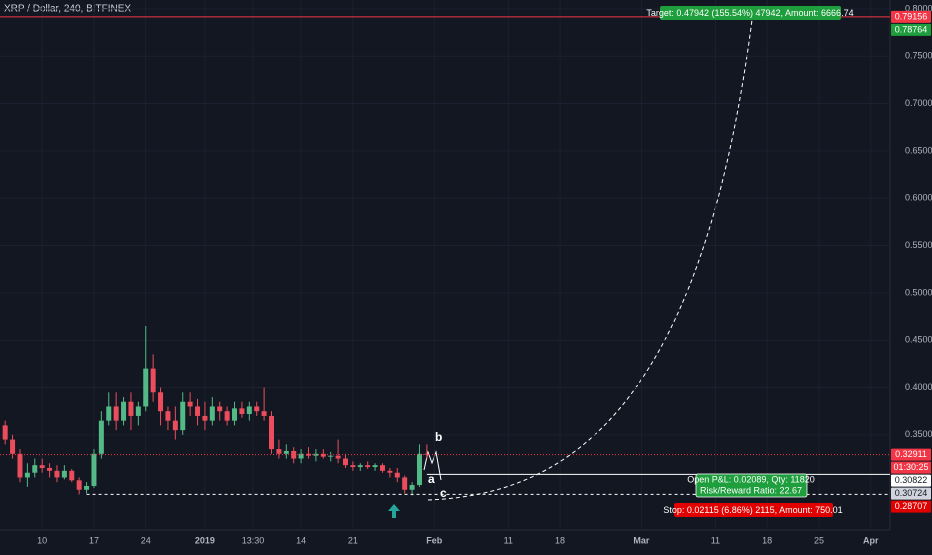 The image size is (932, 555). What do you see at coordinates (871, 540) in the screenshot?
I see `x-tick-label: Apr` at bounding box center [871, 540].